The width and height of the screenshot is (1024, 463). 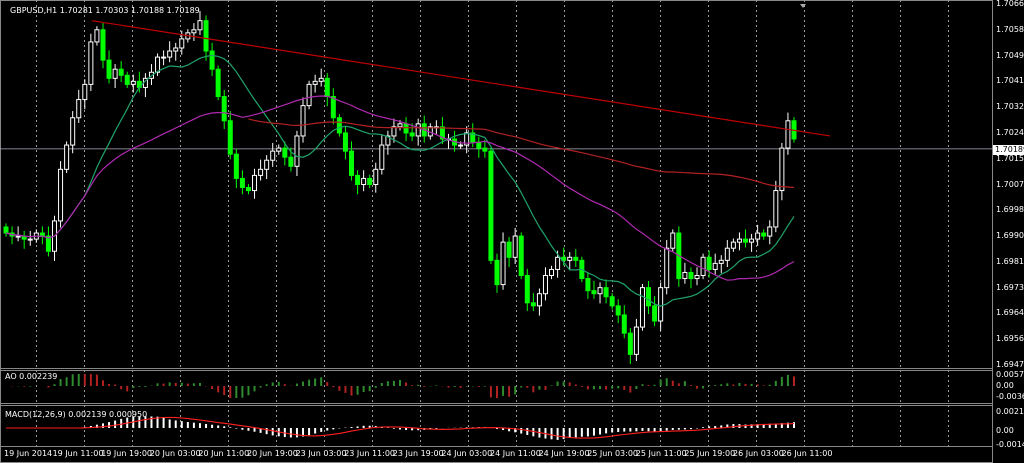 I want to click on time-tick-label: 19 Jun 19:00, so click(x=127, y=453).